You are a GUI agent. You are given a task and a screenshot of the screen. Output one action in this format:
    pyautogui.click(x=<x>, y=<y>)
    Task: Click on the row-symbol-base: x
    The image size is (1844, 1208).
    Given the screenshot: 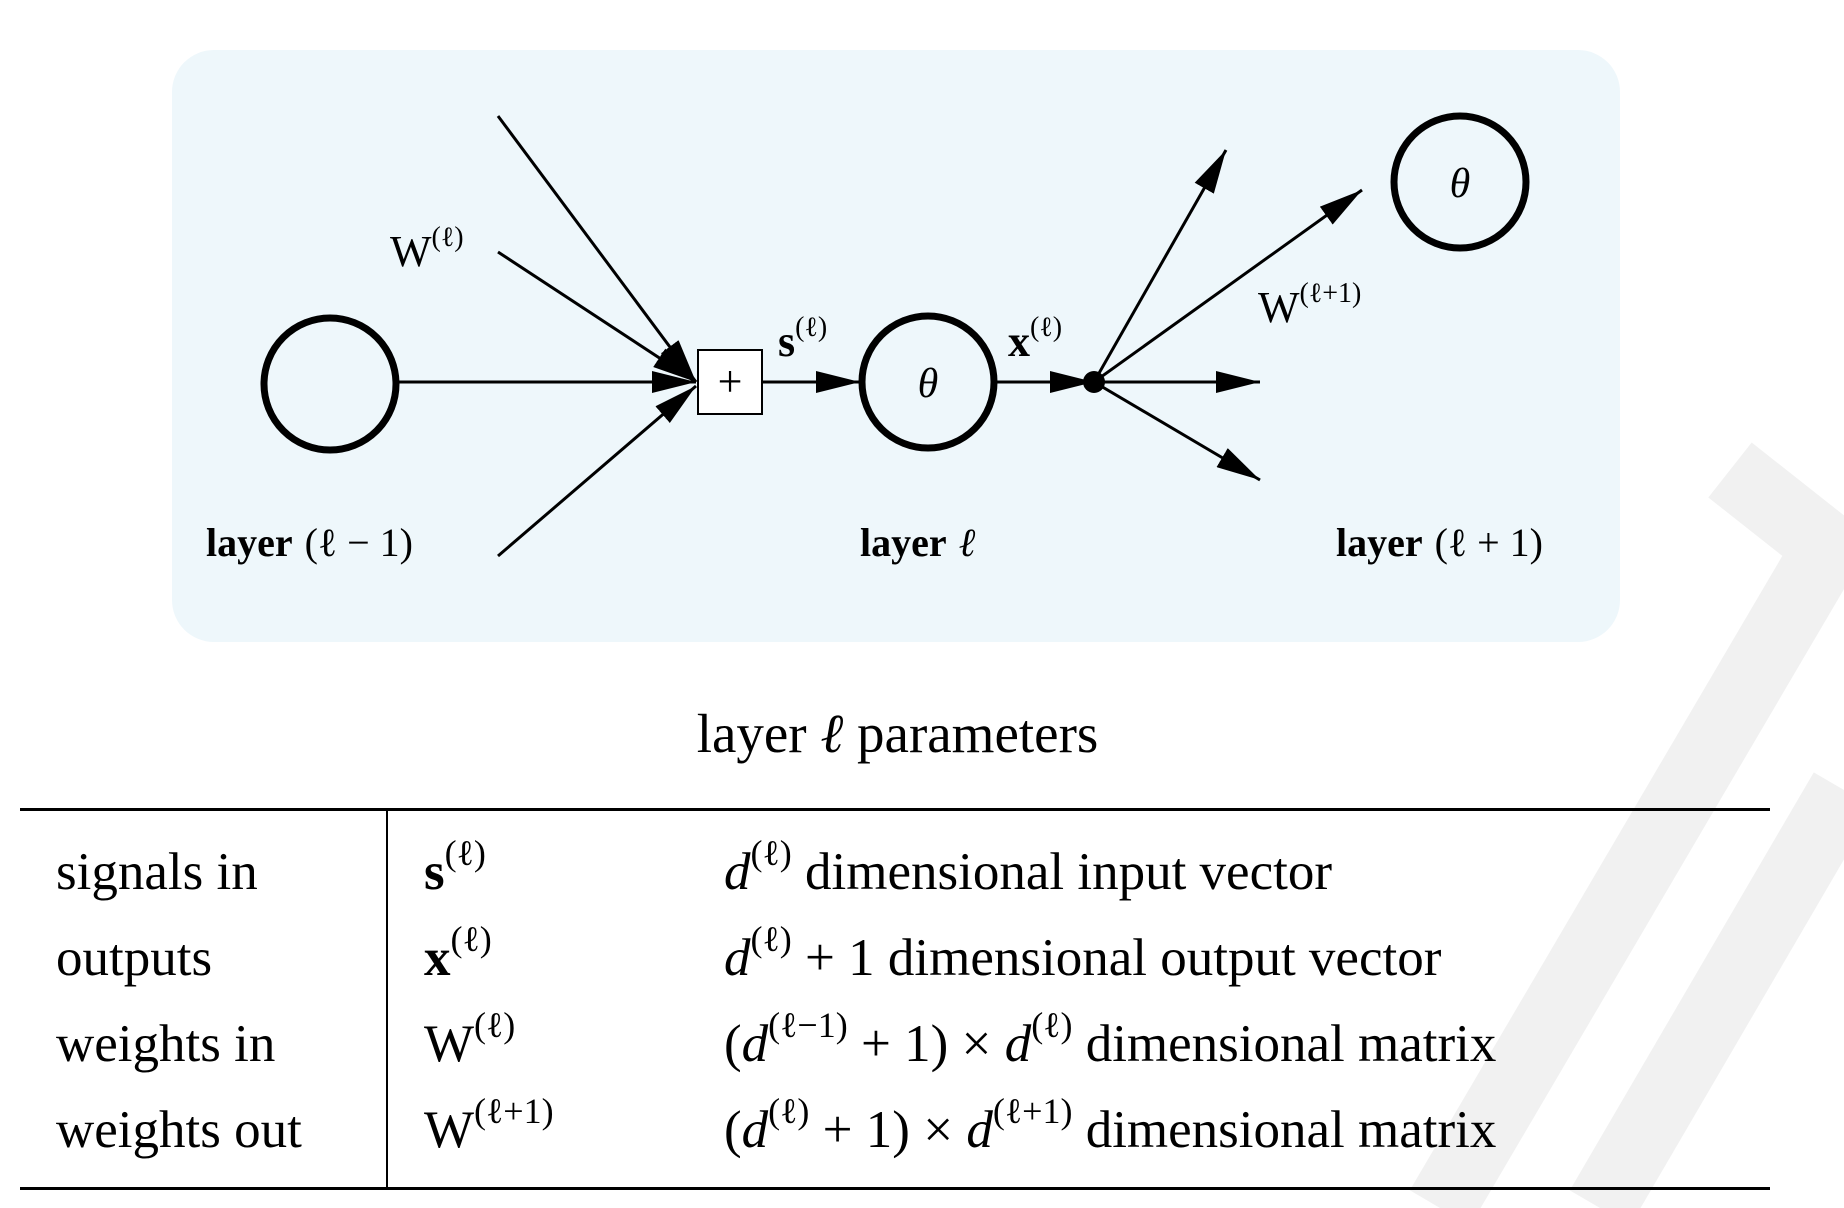 What is the action you would take?
    pyautogui.click(x=437, y=958)
    